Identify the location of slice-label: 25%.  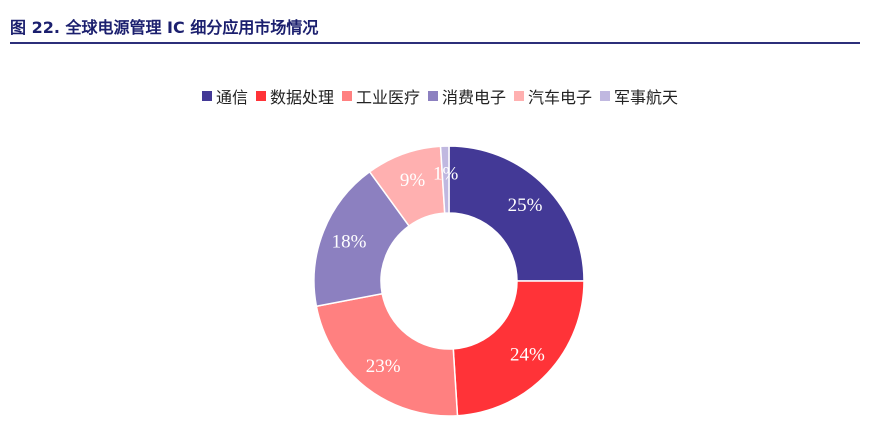
(525, 205).